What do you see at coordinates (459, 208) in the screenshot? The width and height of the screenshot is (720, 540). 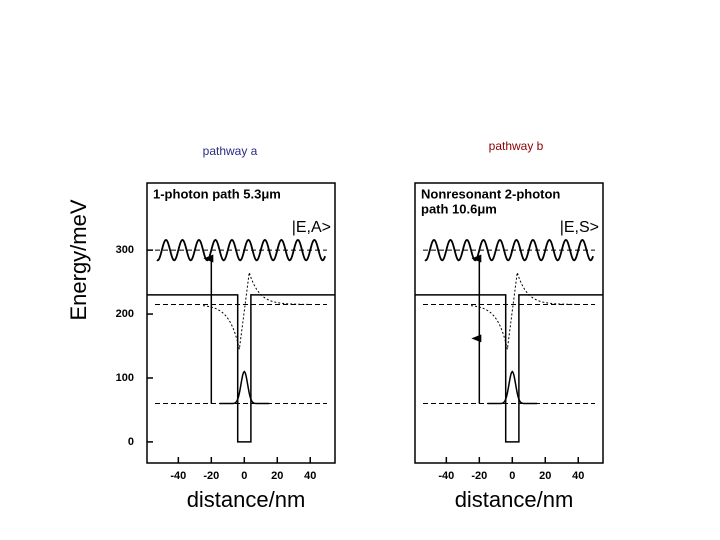 I see `panel-annotation: path 10.6μm` at bounding box center [459, 208].